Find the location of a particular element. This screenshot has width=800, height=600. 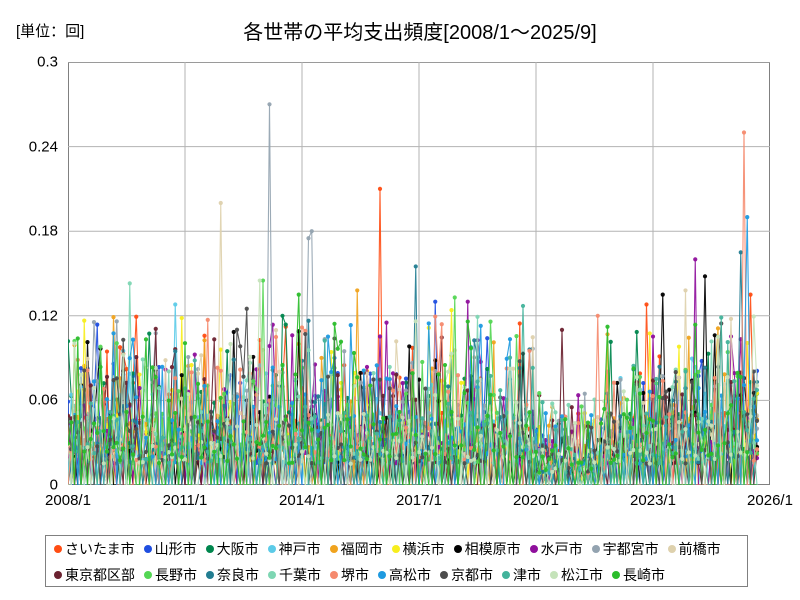

x-tick-3: 2017/1 is located at coordinates (419, 500).